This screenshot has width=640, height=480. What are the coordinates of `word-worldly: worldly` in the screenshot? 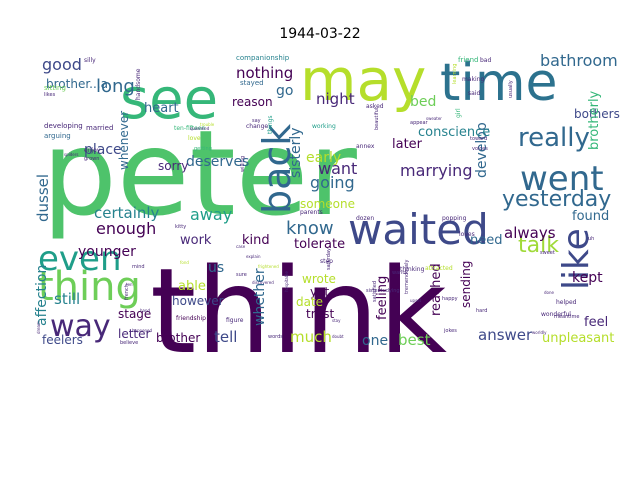 It's located at (539, 332).